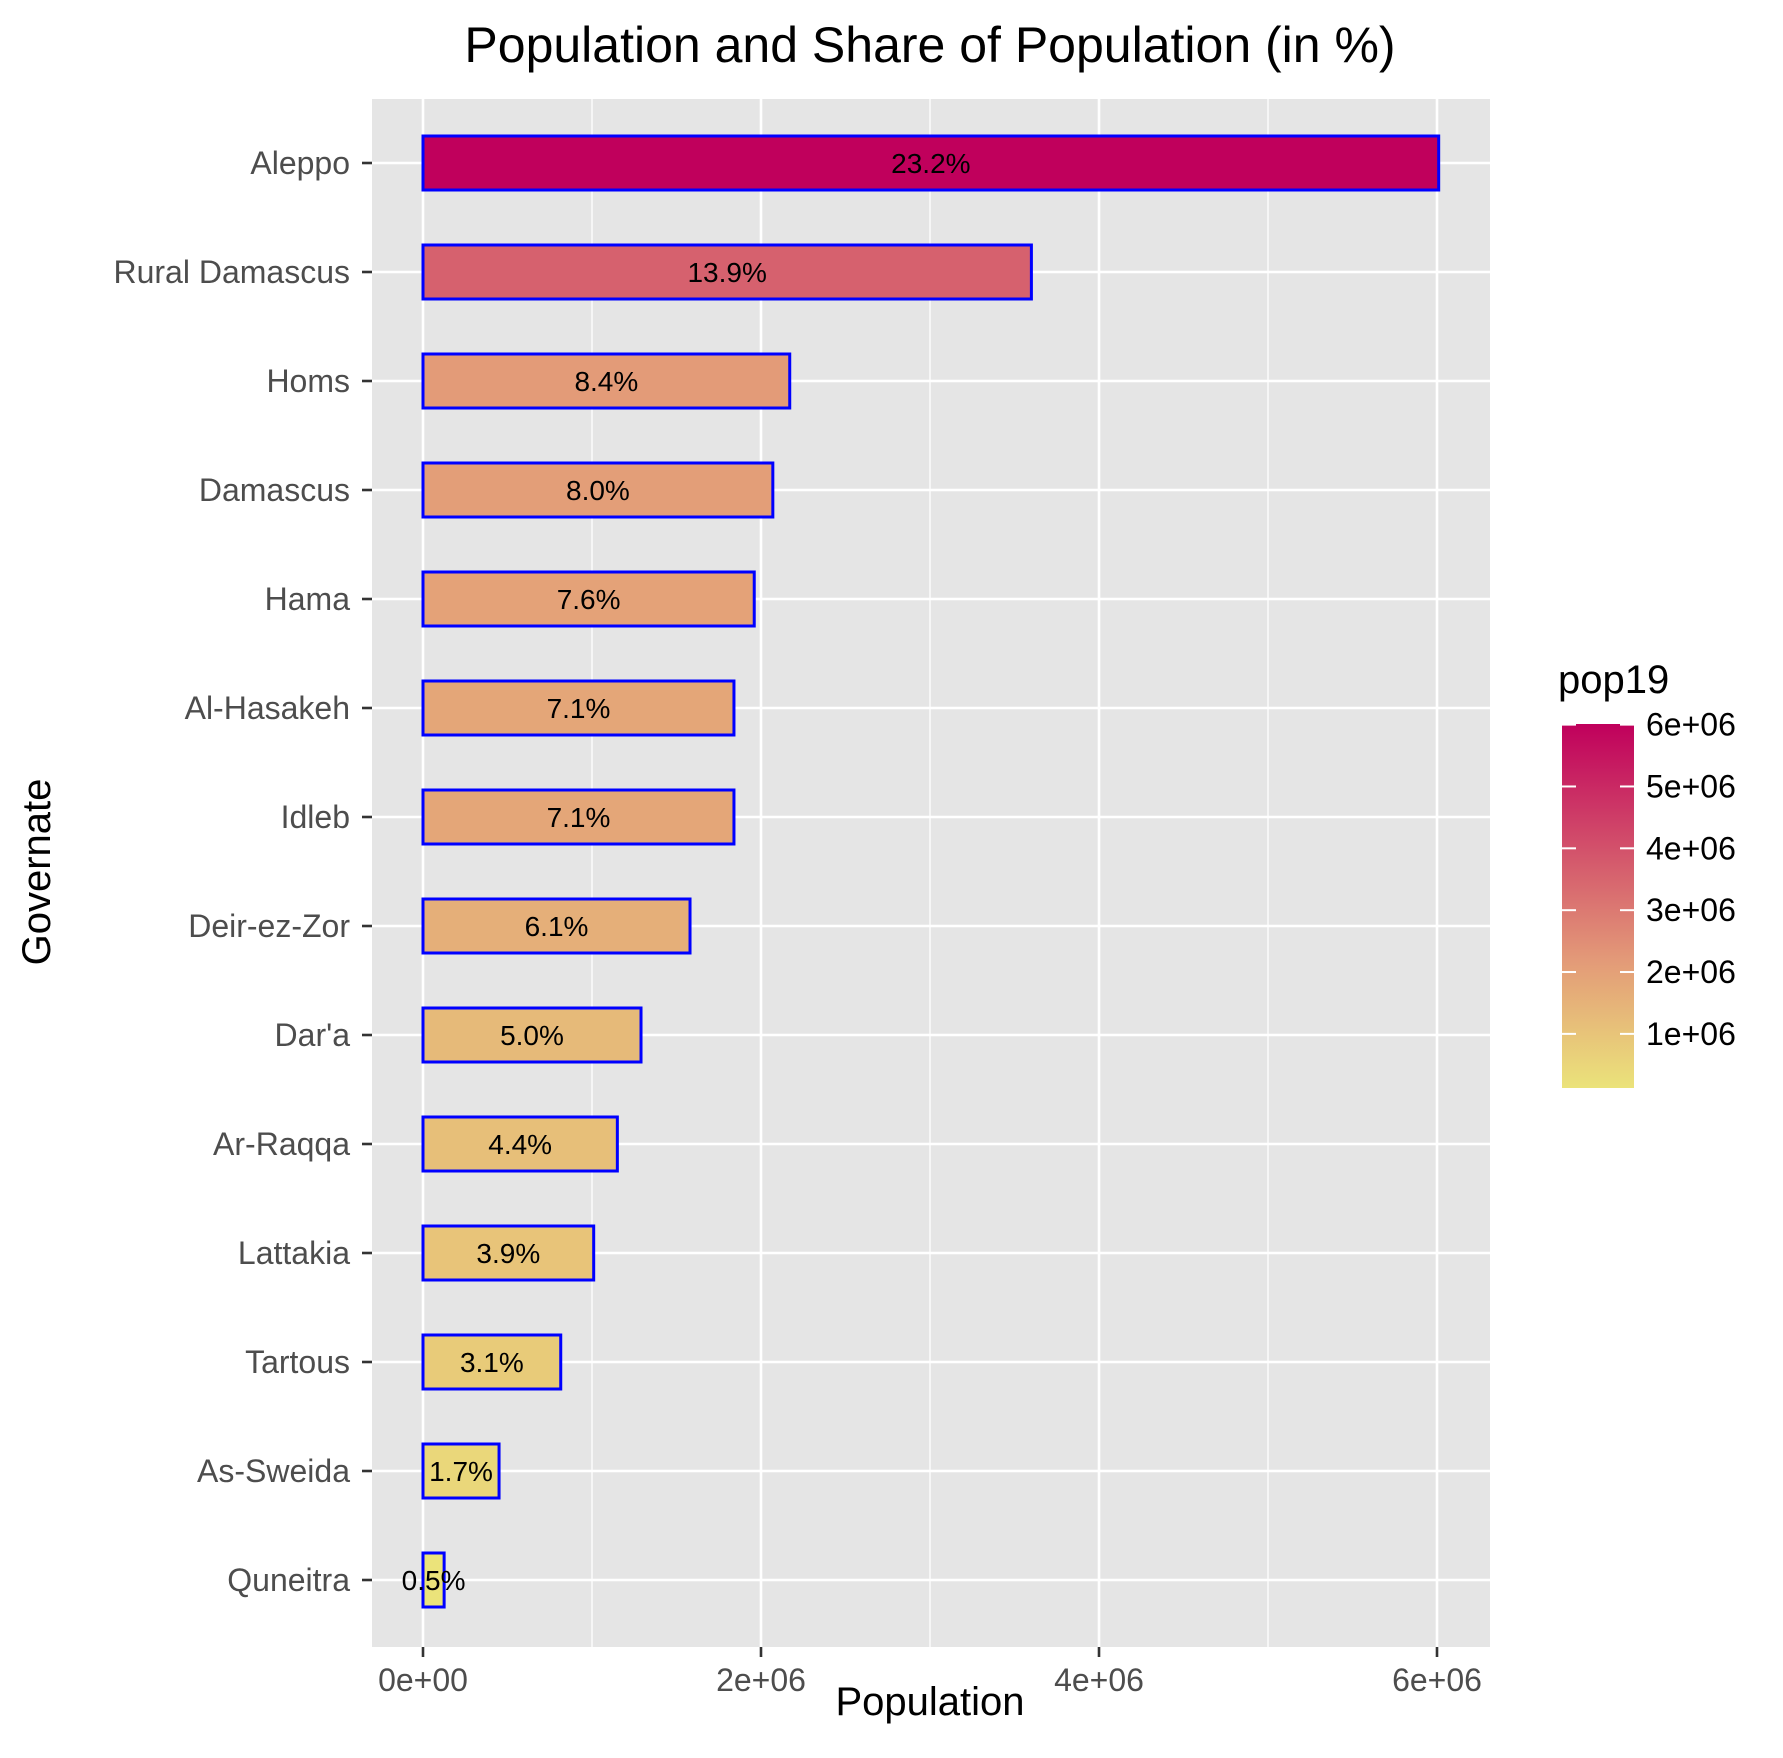 The width and height of the screenshot is (1783, 1758). I want to click on y-tick-label: As-Sweida, so click(273, 1471).